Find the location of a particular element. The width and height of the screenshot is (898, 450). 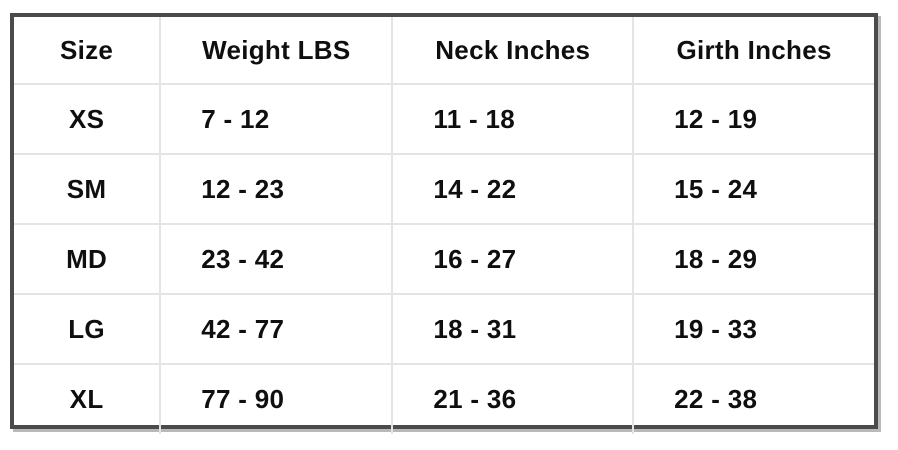

value-cell: 7 - 12 is located at coordinates (276, 118).